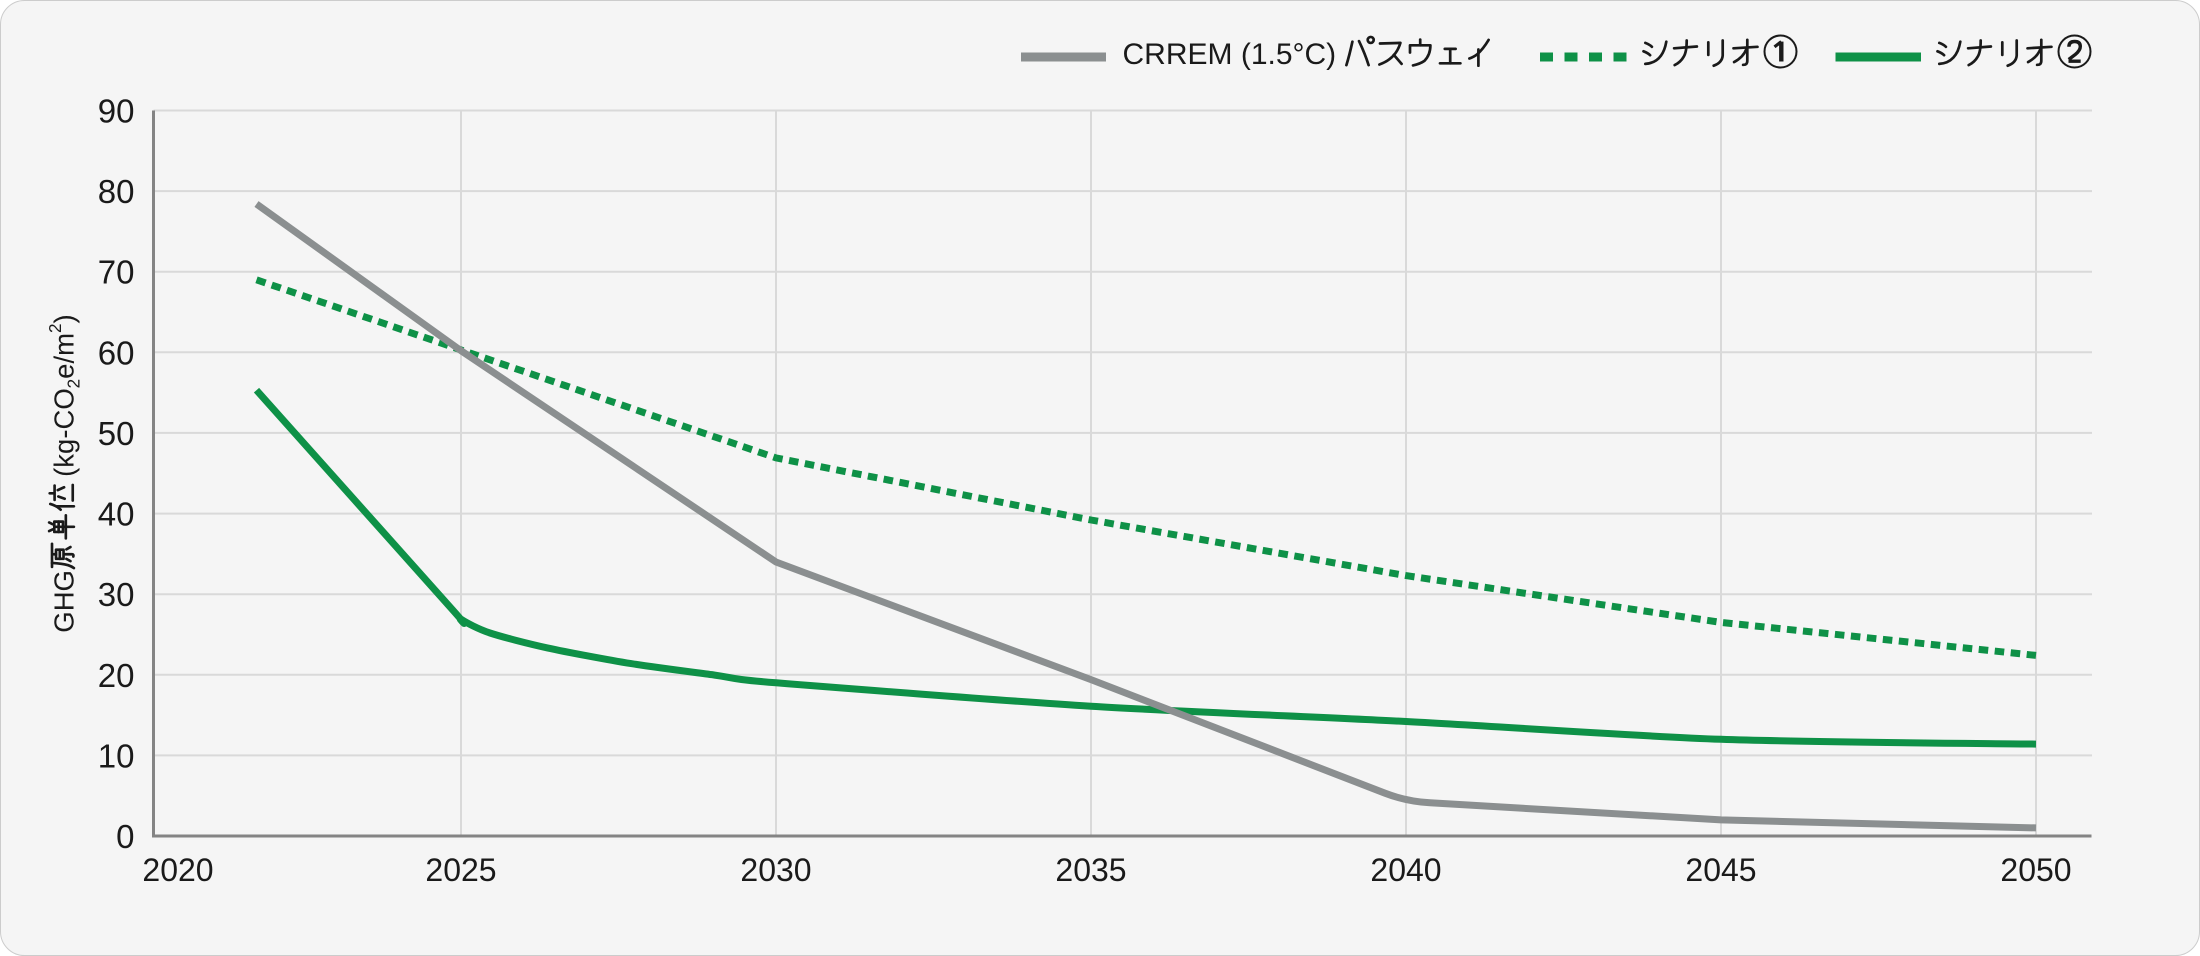 The height and width of the screenshot is (956, 2200). What do you see at coordinates (1405, 870) in the screenshot?
I see `svg-text: 2040` at bounding box center [1405, 870].